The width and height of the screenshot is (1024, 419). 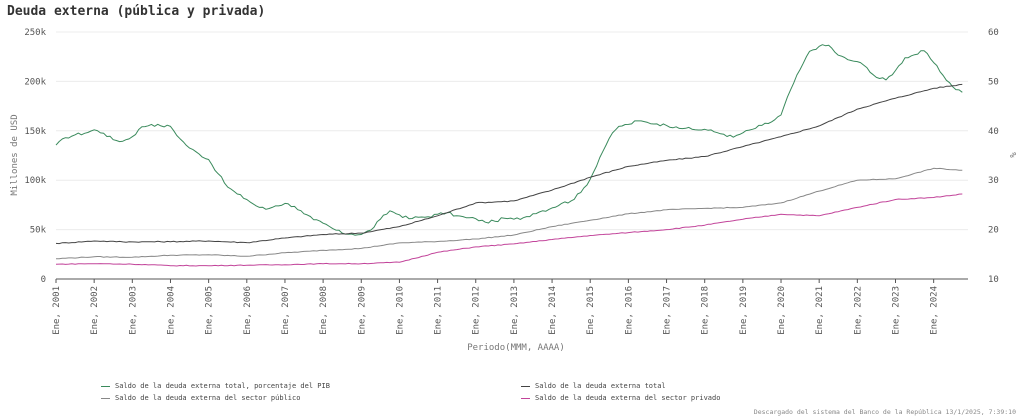 I want to click on y2-tick-label: 30, so click(x=993, y=181).